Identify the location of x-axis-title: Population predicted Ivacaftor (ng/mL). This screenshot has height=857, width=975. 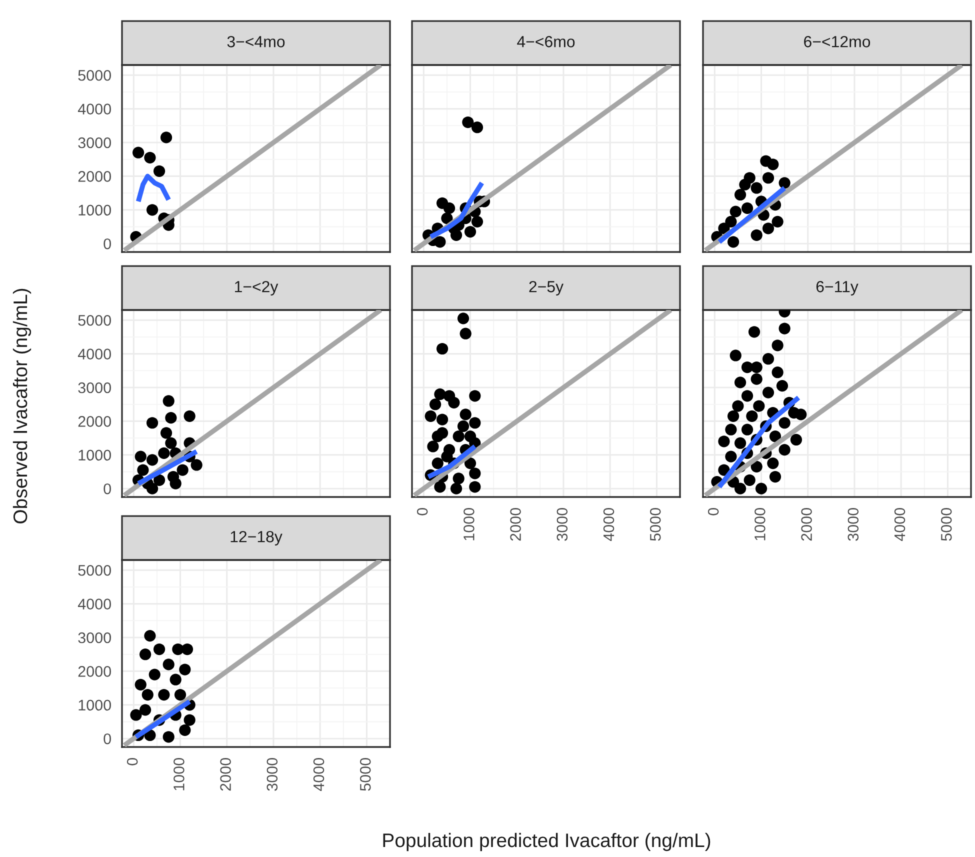
(546, 842).